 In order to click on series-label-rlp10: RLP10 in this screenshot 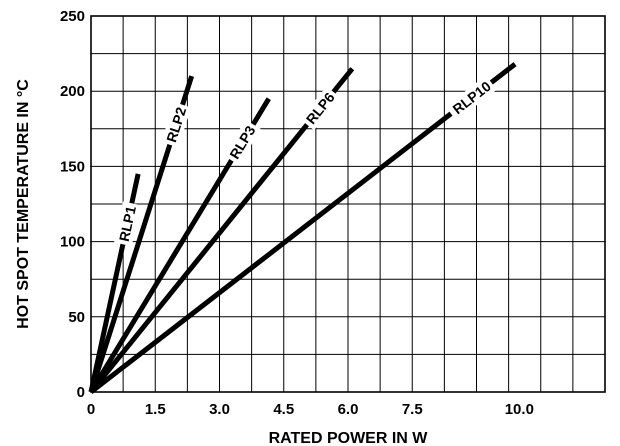, I will do `click(472, 97)`.